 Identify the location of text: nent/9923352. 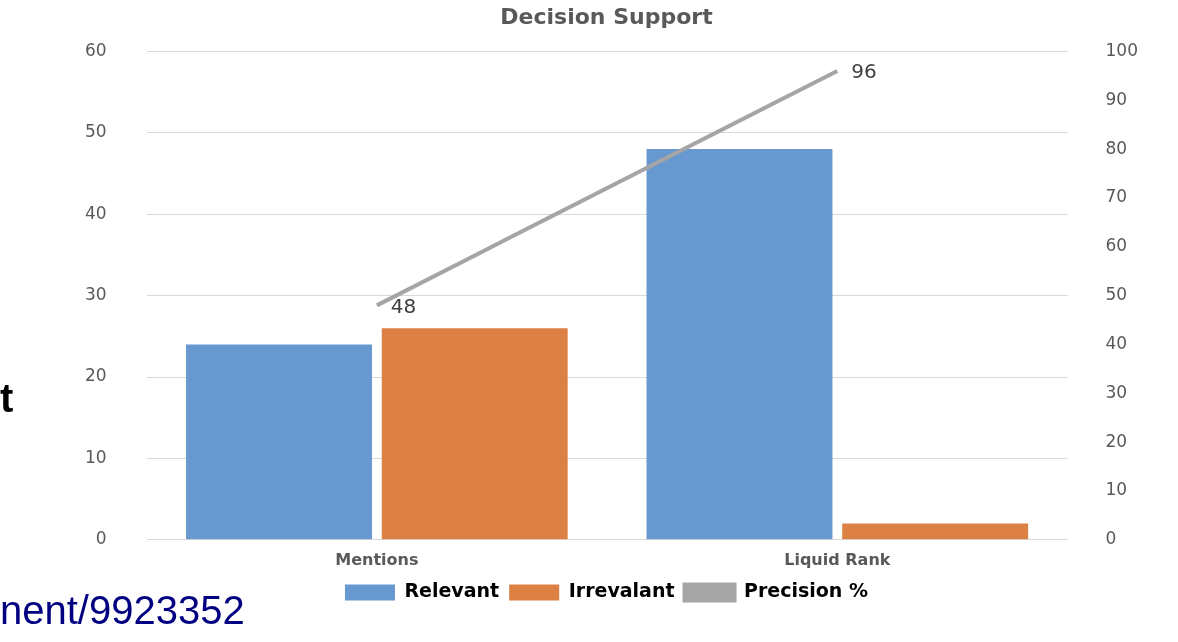
(122, 610).